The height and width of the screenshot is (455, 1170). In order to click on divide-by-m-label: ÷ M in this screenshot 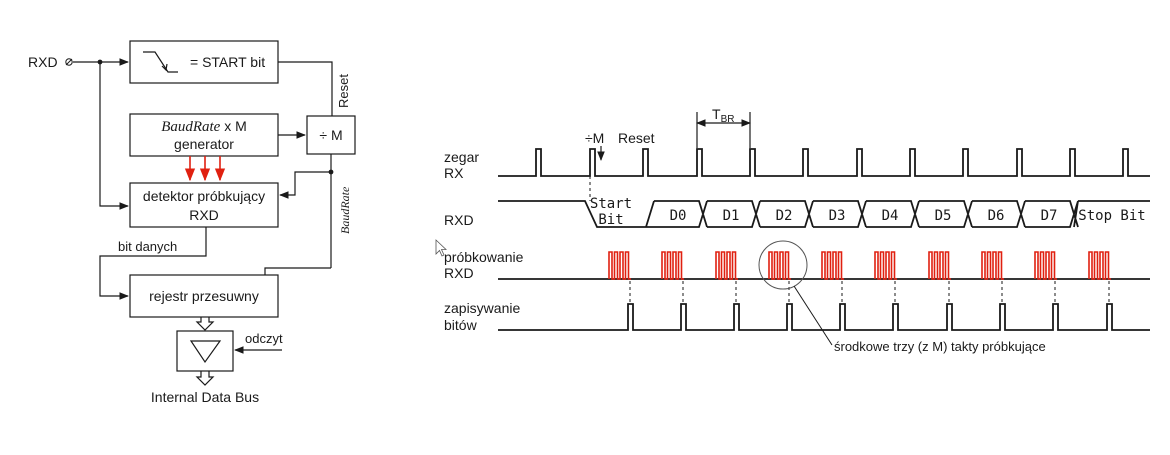, I will do `click(330, 135)`.